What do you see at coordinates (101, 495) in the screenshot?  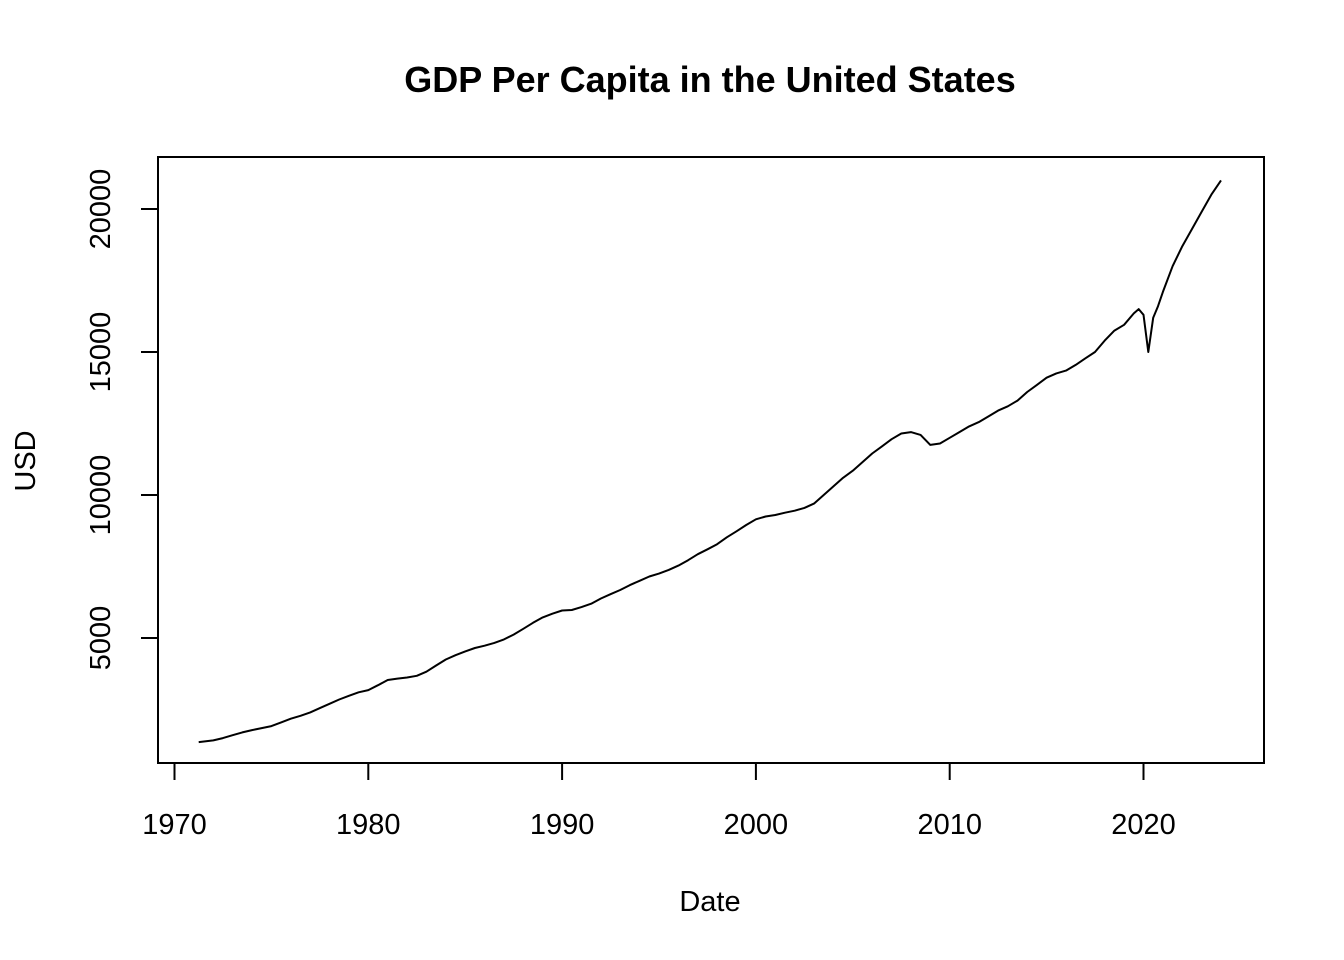 I see `y-tick-label: 10000` at bounding box center [101, 495].